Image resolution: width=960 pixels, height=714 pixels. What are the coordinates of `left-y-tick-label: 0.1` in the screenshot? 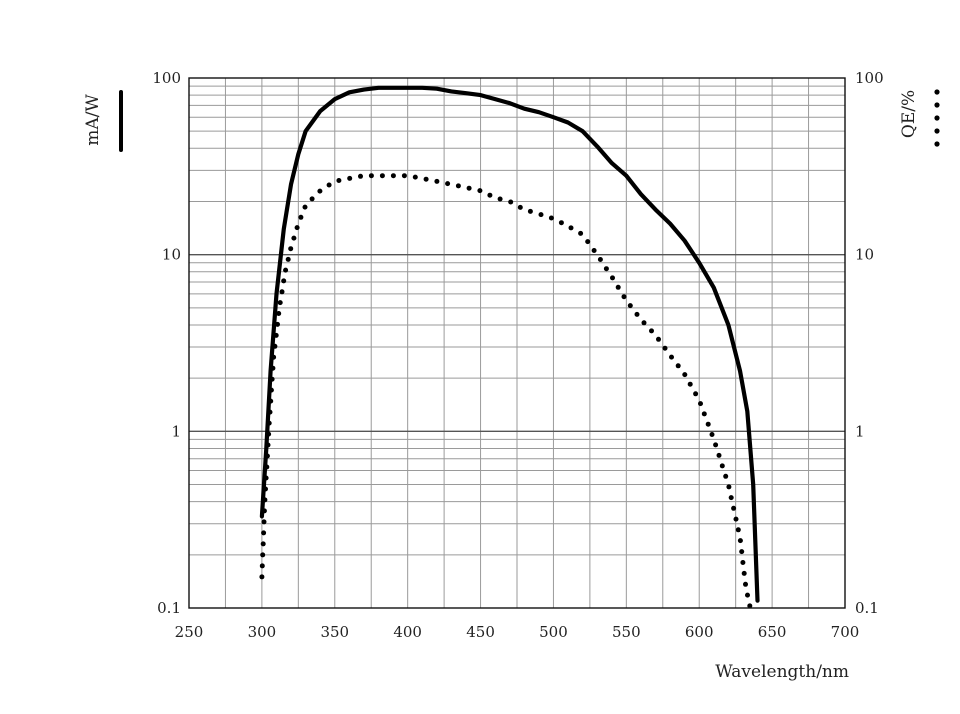 It's located at (169, 608).